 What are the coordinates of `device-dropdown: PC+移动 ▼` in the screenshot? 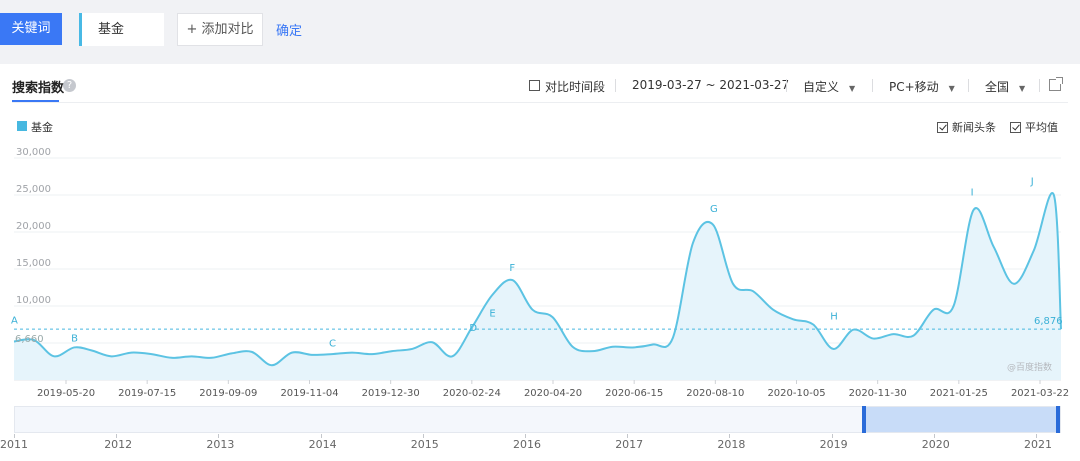 It's located at (922, 86).